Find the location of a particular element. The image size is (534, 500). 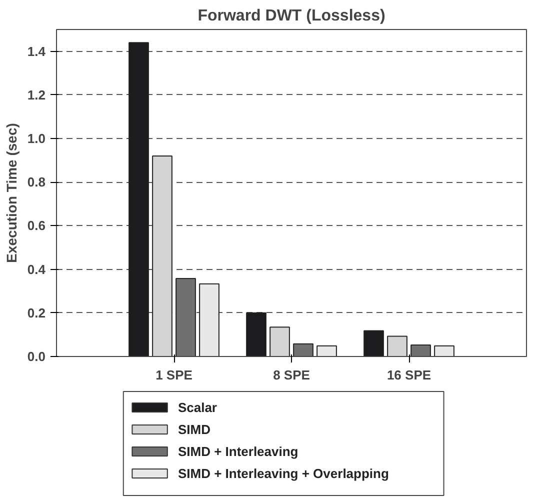

x-tick-label: 1 SPE is located at coordinates (174, 375).